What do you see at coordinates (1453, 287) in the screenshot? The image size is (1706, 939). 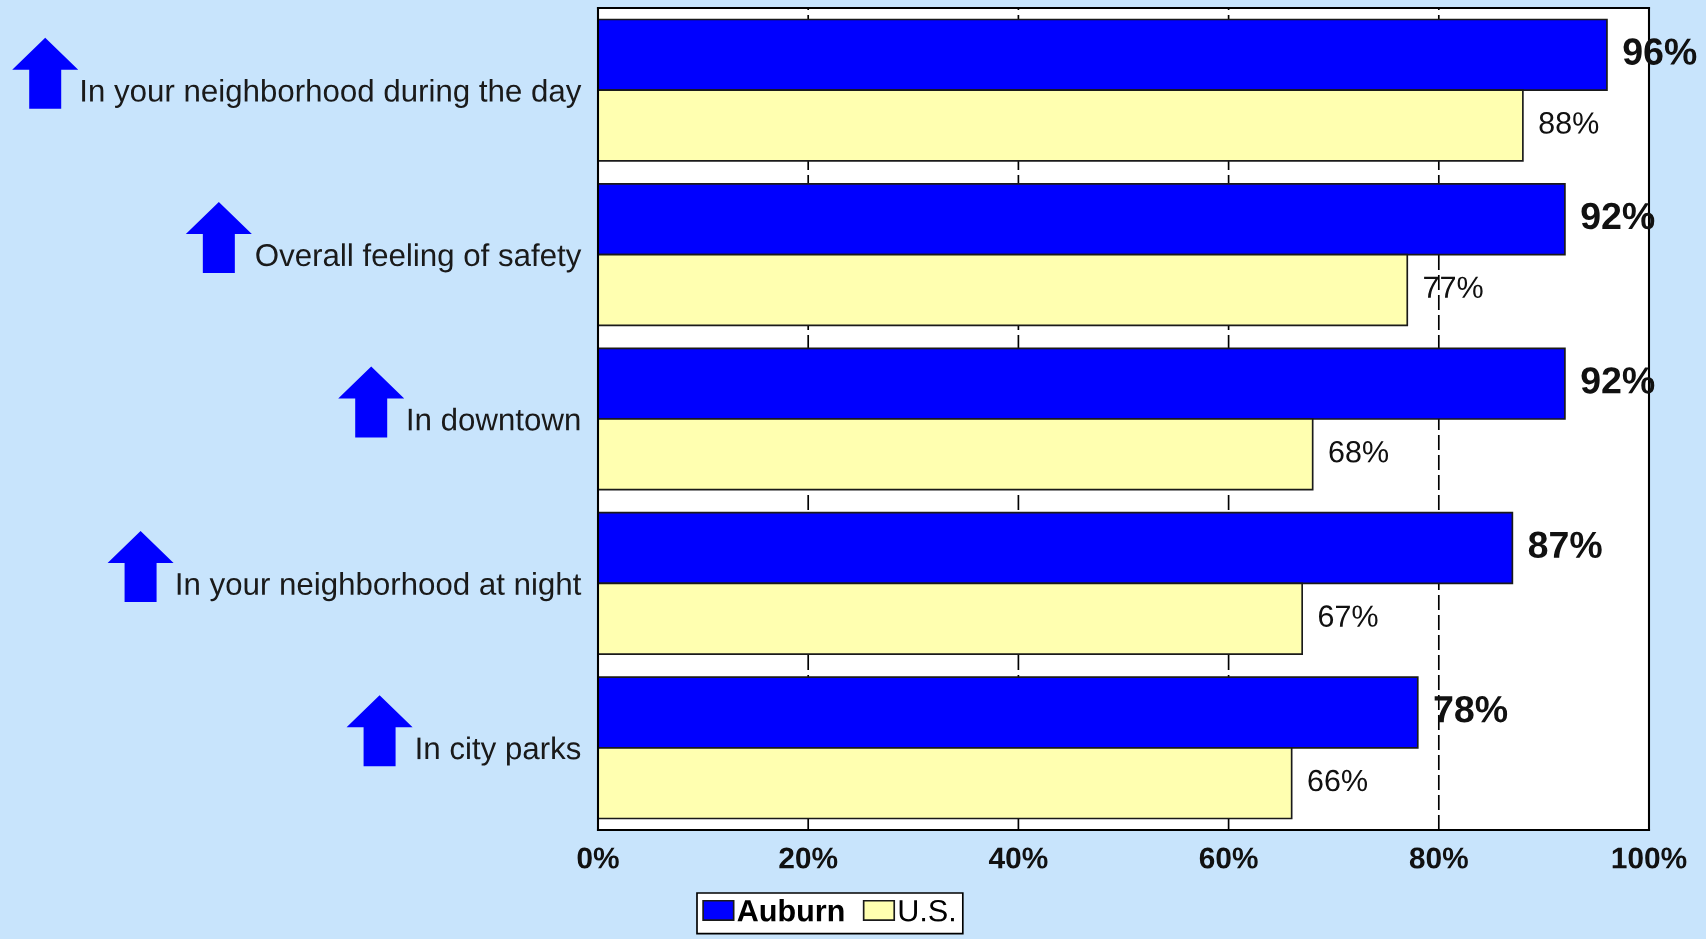 I see `data-label: 77%` at bounding box center [1453, 287].